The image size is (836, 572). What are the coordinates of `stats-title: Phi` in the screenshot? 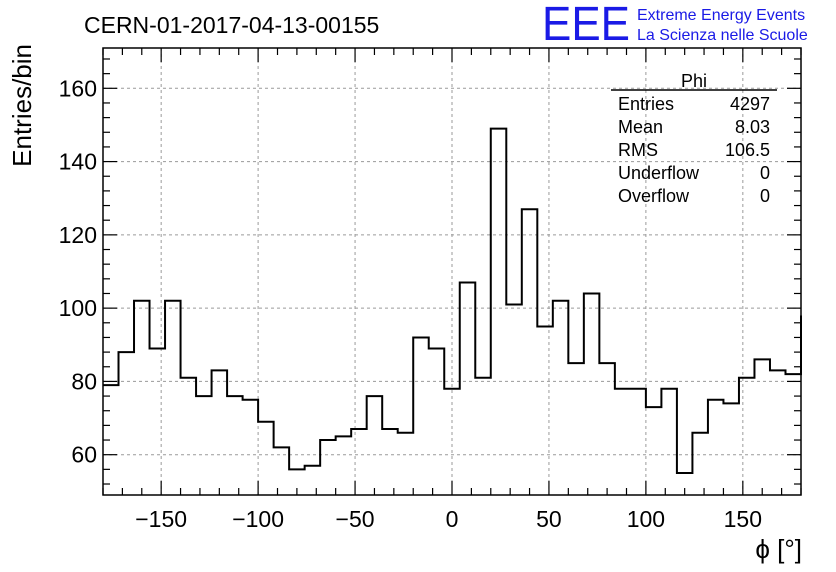 It's located at (694, 81).